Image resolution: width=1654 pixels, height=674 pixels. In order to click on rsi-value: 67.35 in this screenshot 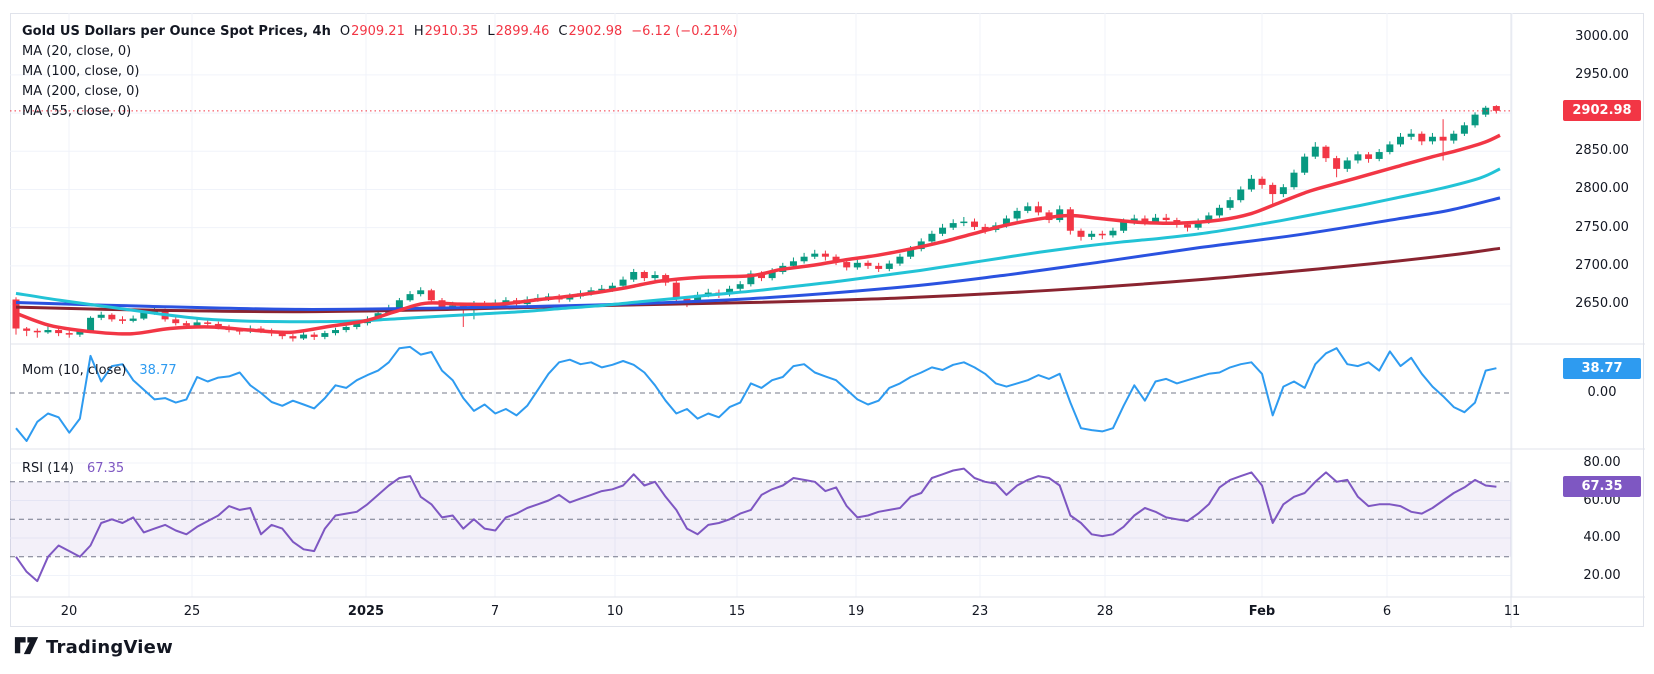, I will do `click(105, 468)`.